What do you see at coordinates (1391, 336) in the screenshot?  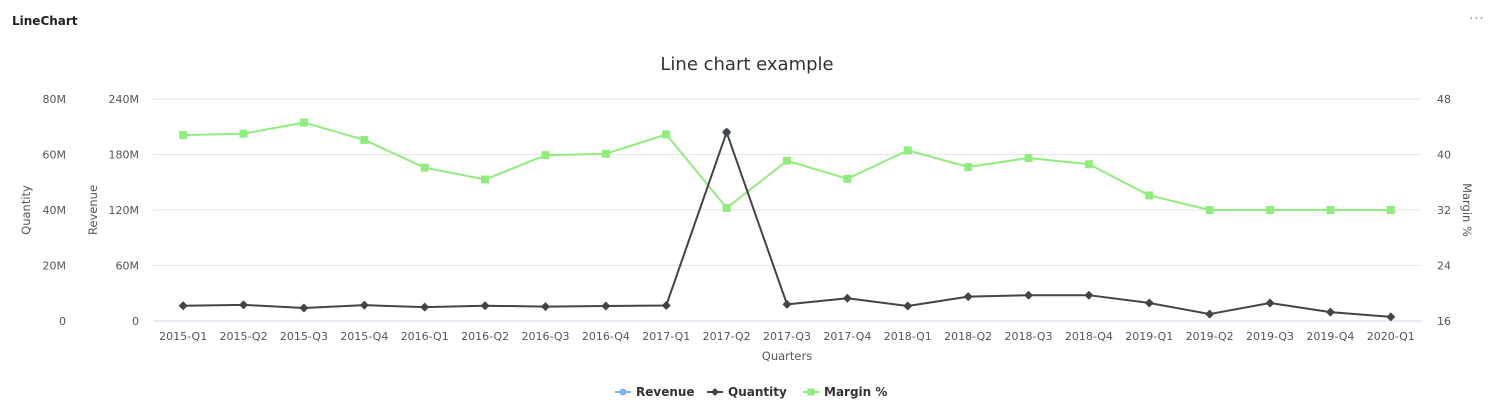 I see `x-tick-label: 2020-Q1` at bounding box center [1391, 336].